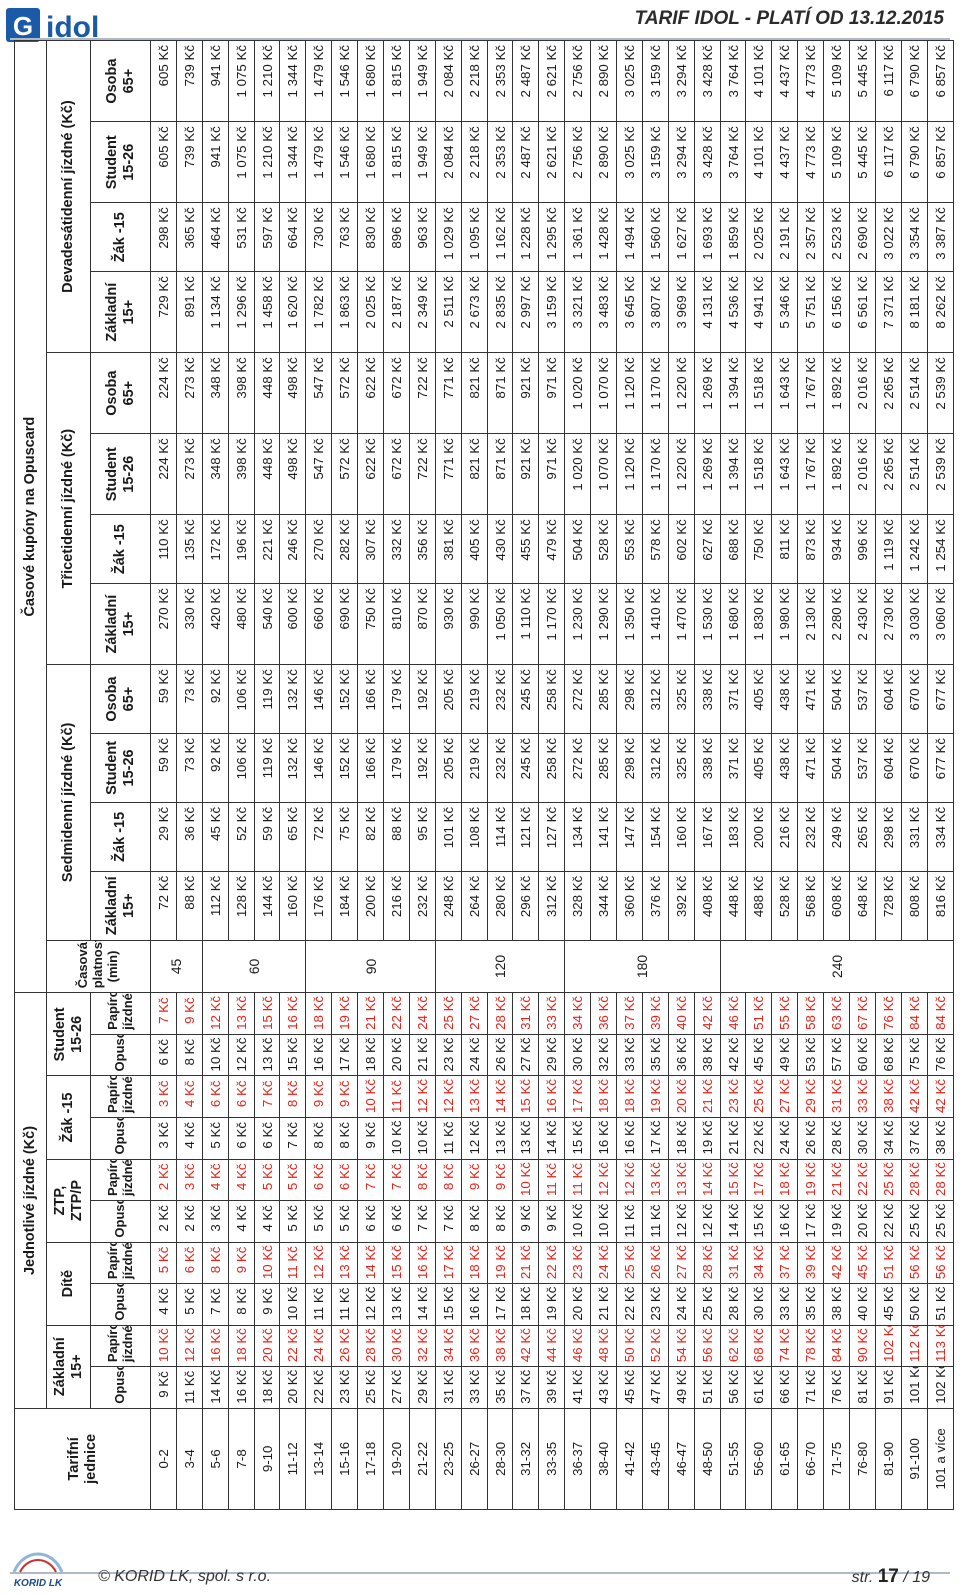  Describe the element at coordinates (241, 1180) in the screenshot. I see `paper-fare-cell: 4 Kč` at that location.